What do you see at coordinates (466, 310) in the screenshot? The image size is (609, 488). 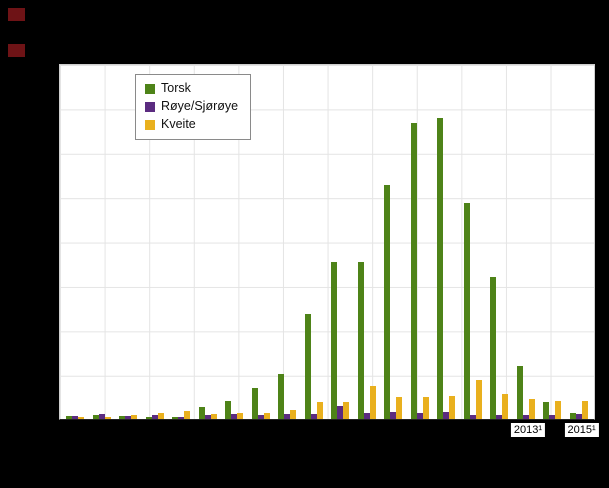 I see `bar-torsk-2011` at bounding box center [466, 310].